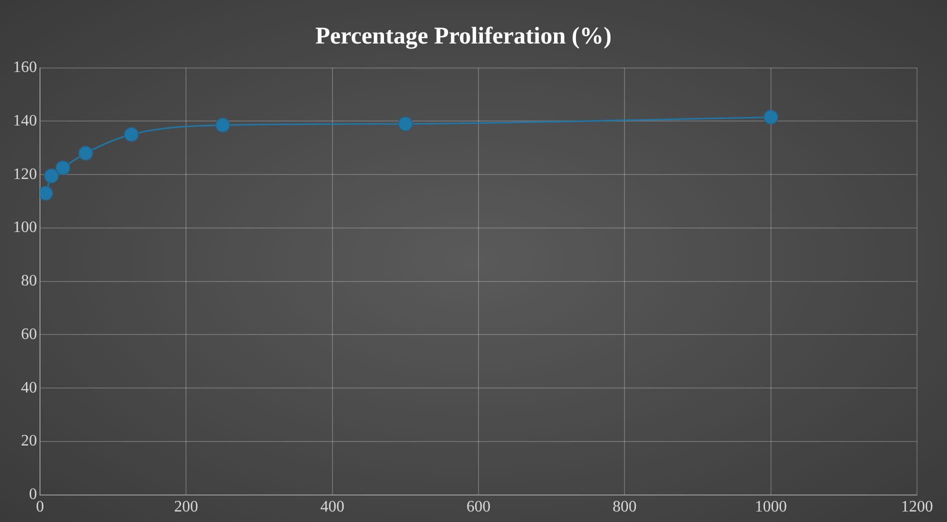  Describe the element at coordinates (478, 507) in the screenshot. I see `x-tick-label: 600` at that location.